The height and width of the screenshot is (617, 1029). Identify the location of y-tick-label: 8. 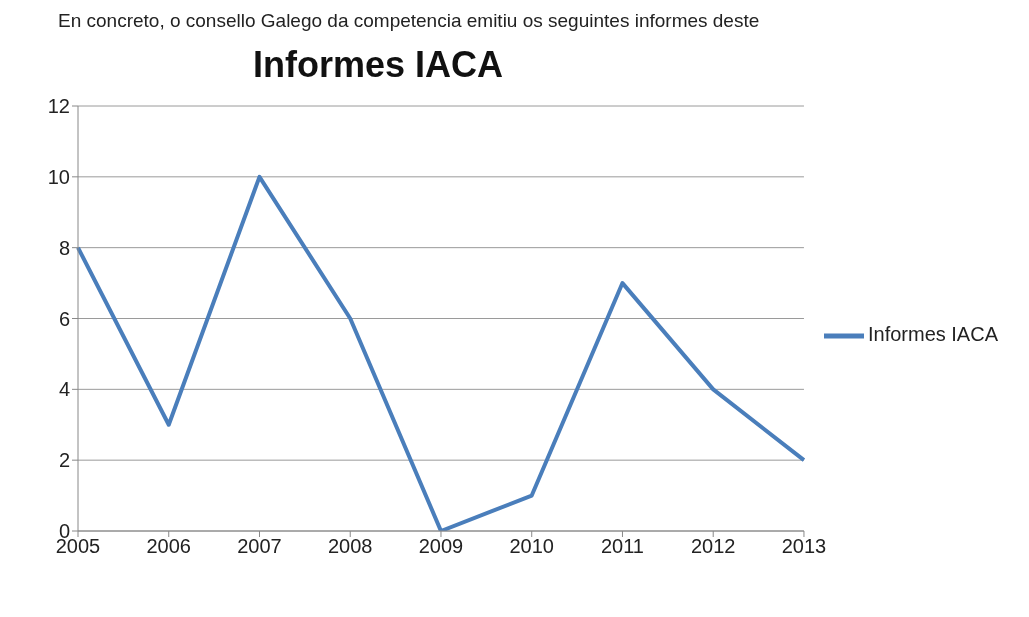
(64, 247).